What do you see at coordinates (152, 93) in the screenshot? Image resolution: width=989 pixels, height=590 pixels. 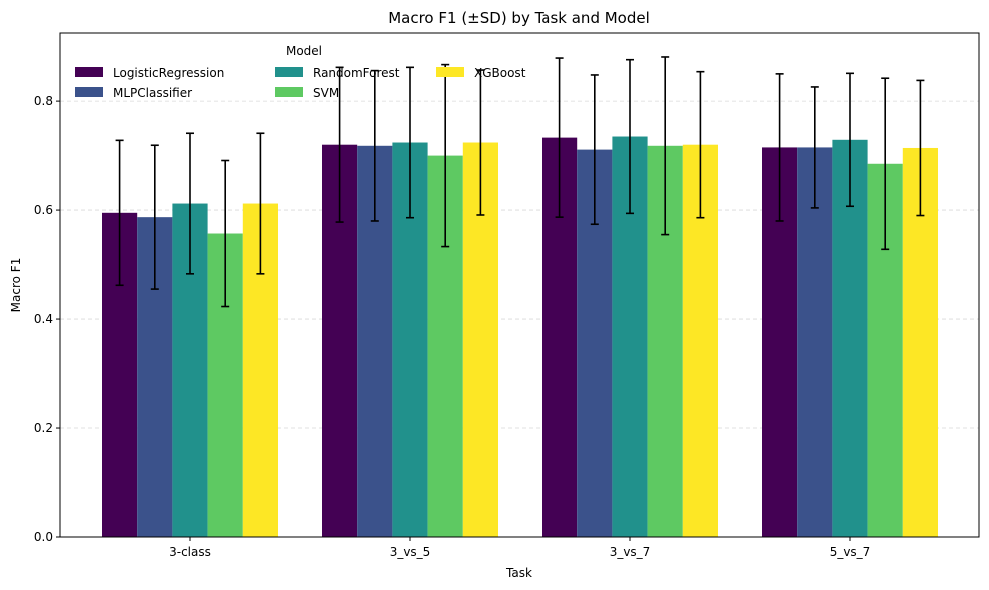 I see `legend-label: MLPClassifier` at bounding box center [152, 93].